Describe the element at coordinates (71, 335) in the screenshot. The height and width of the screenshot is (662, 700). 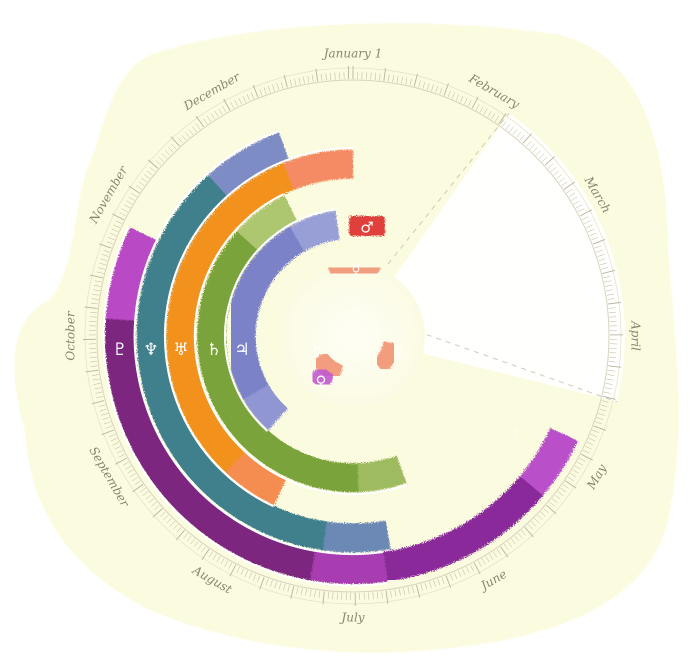
I see `month-label-october: October` at that location.